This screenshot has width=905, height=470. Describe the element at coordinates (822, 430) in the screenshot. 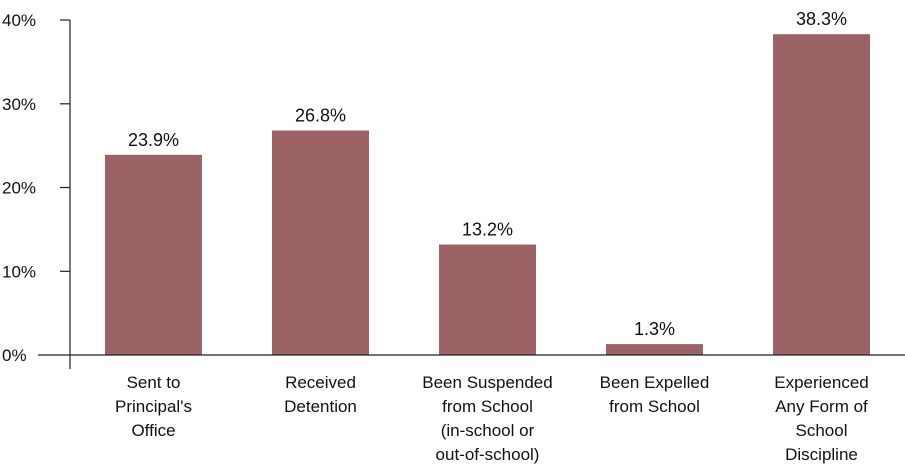

I see `category-label-4-line-2: School` at that location.